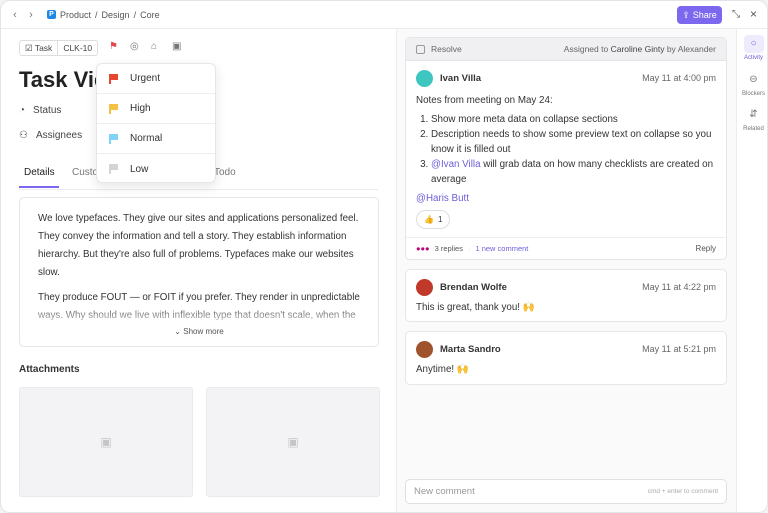  I want to click on priority-option-normal: Normal, so click(156, 139).